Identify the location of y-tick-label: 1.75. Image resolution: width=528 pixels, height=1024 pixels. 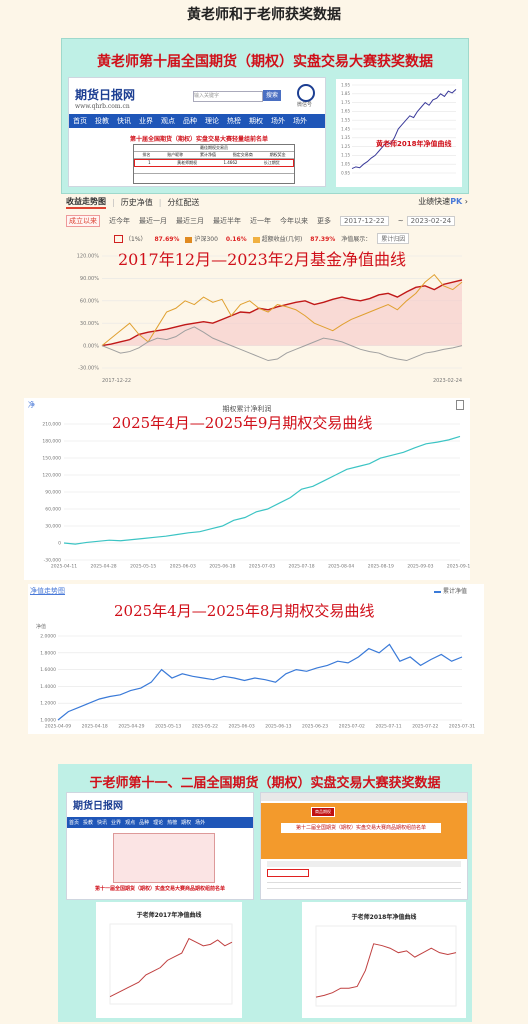
(345, 102).